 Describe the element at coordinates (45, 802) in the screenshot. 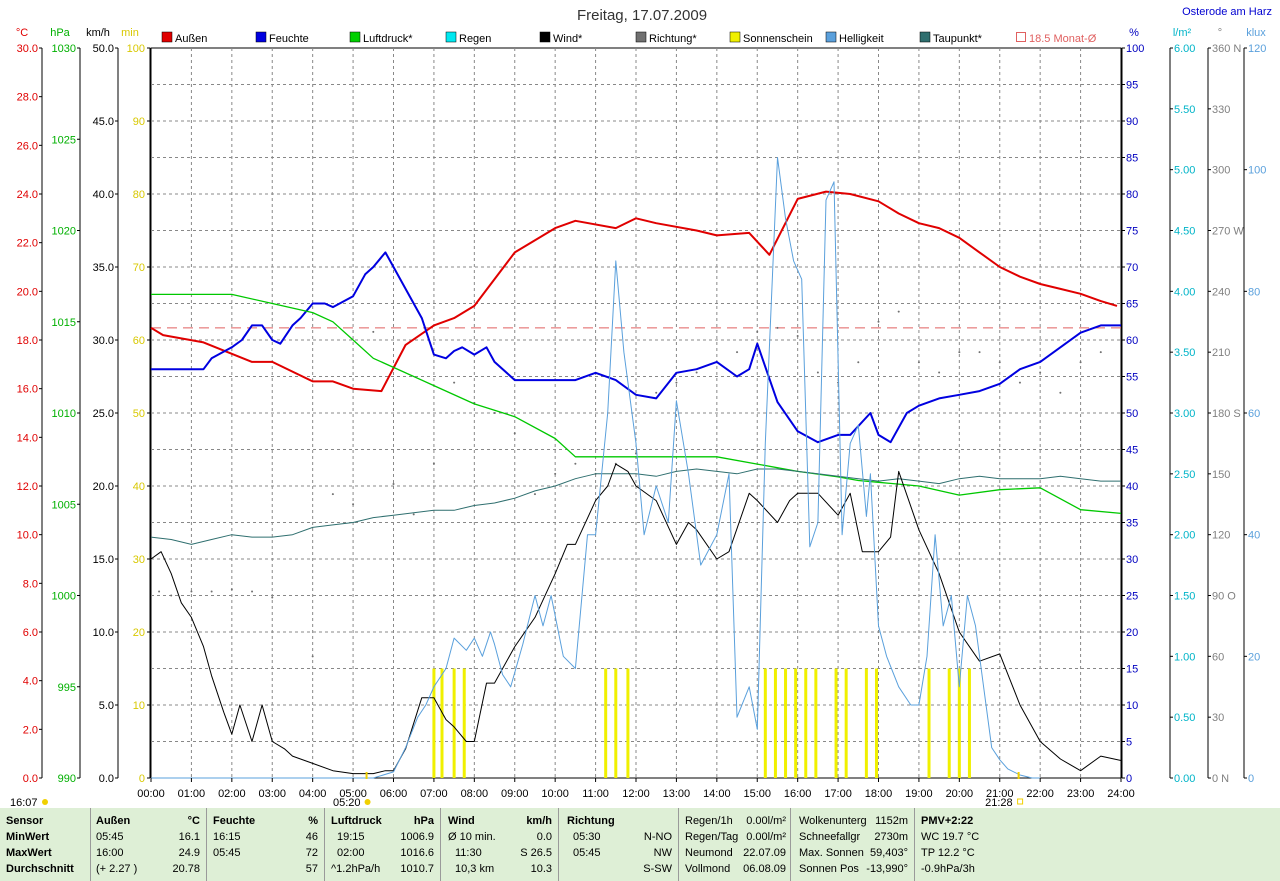

I see `start-sun-icon` at that location.